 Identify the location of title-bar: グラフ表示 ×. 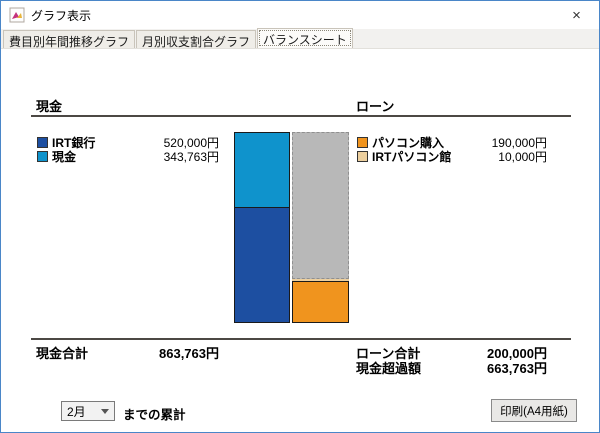
(300, 15).